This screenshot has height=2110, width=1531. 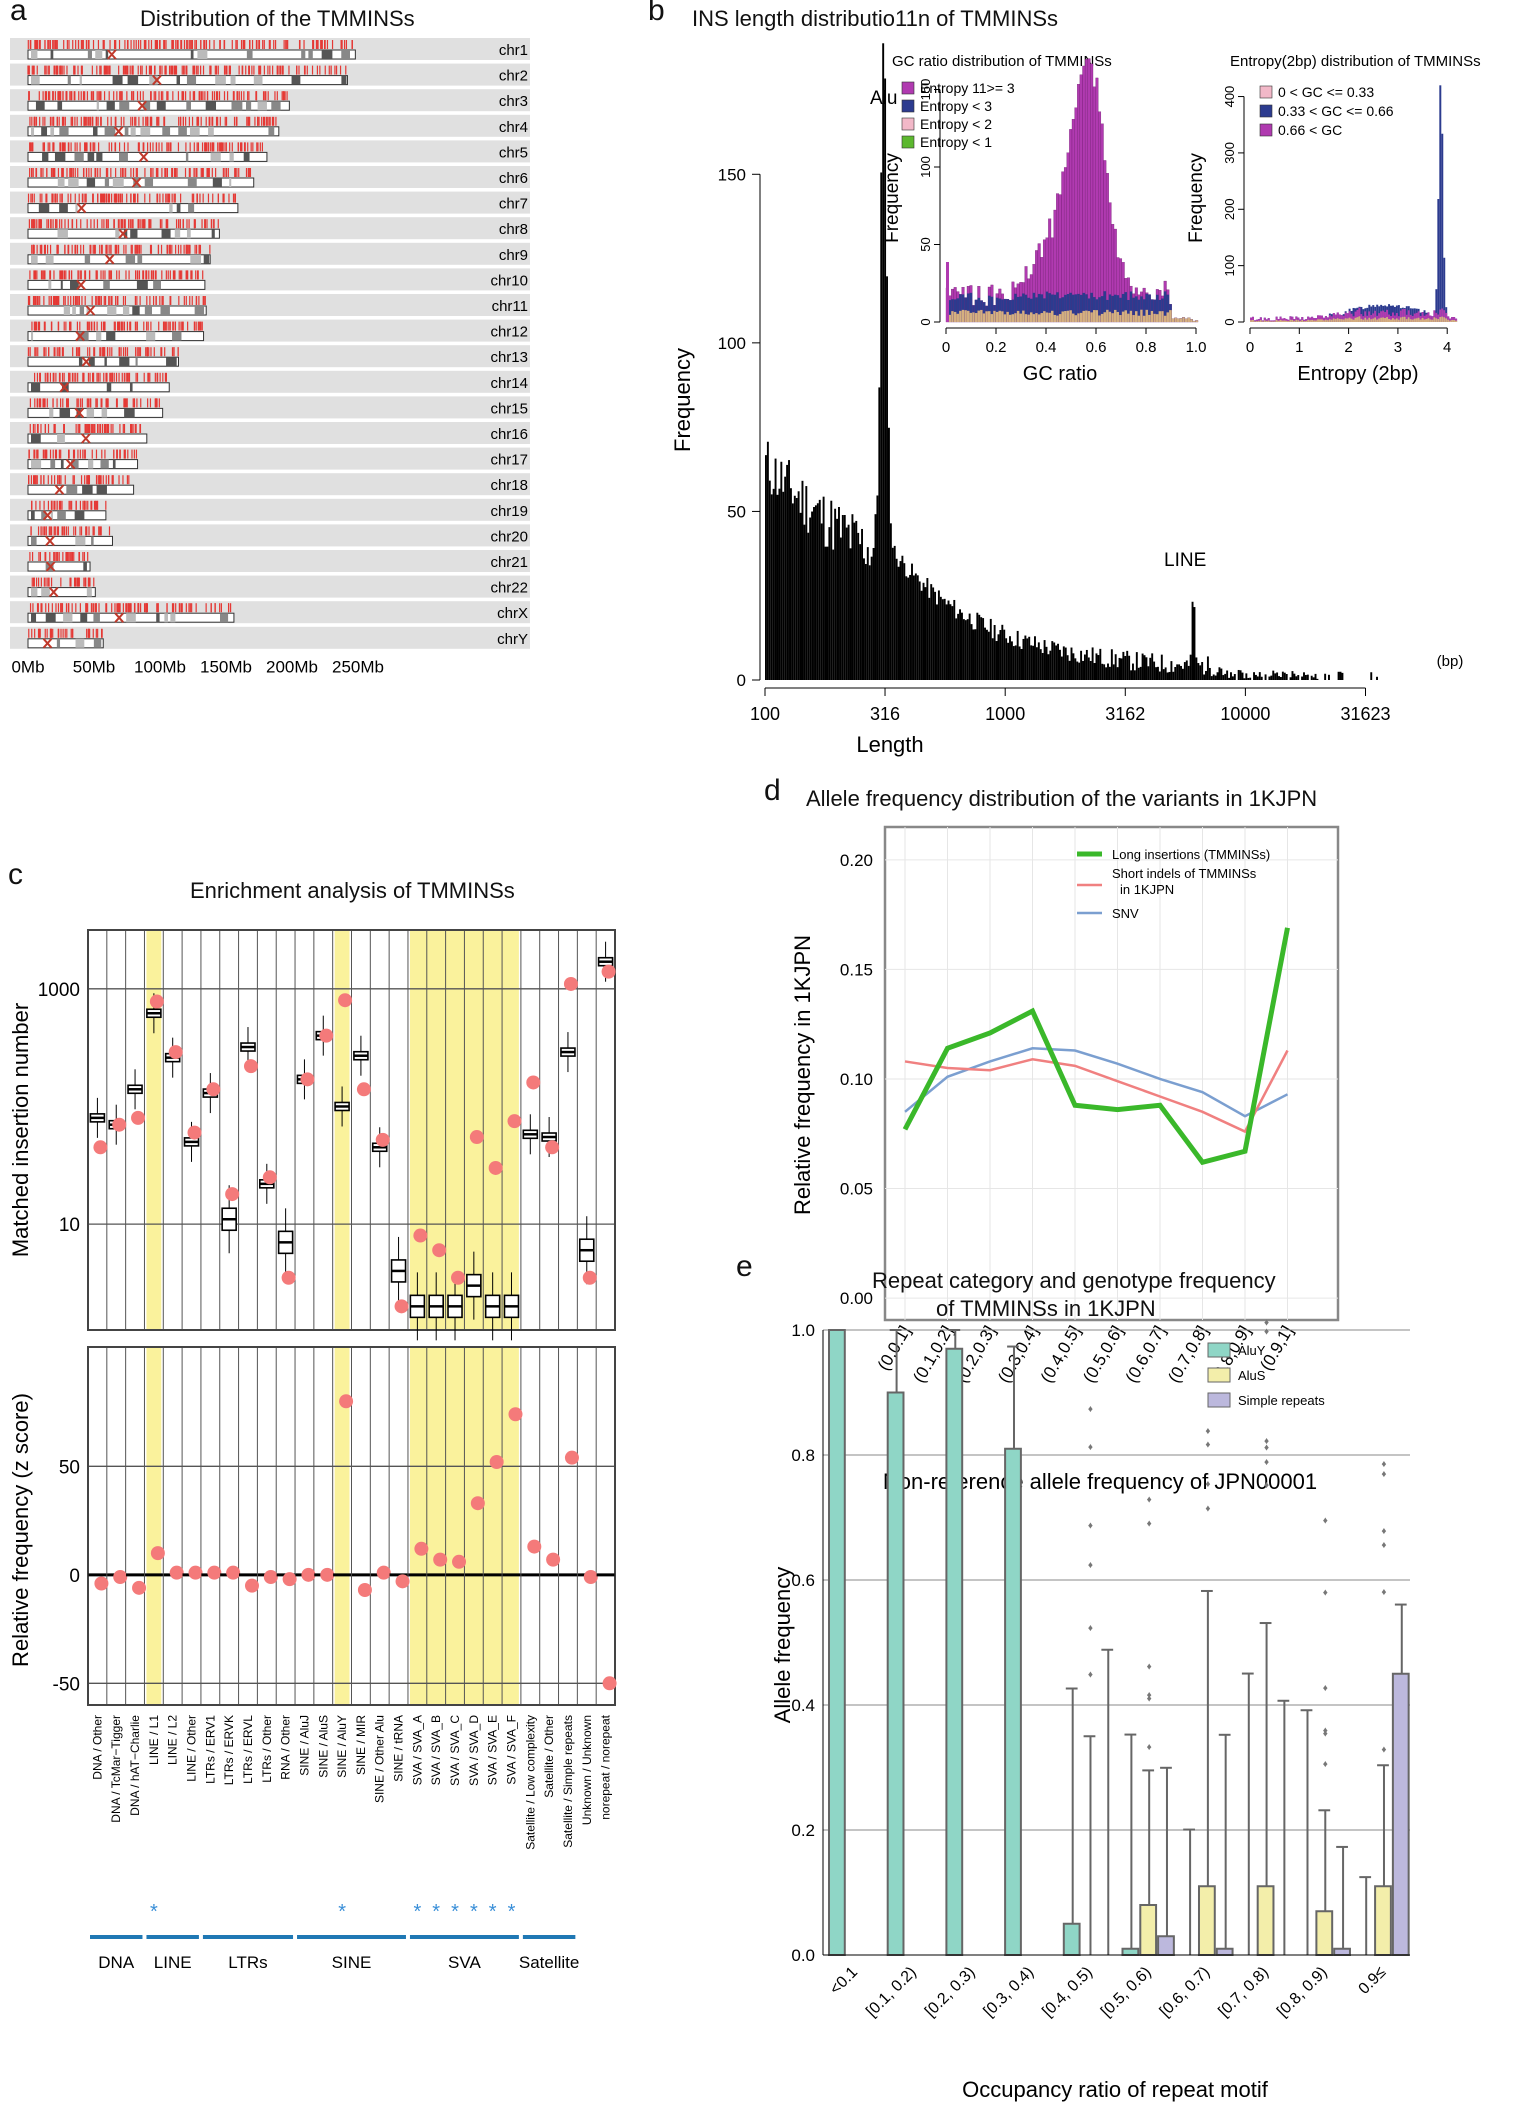 I want to click on legend-label: AluY, so click(x=1252, y=1350).